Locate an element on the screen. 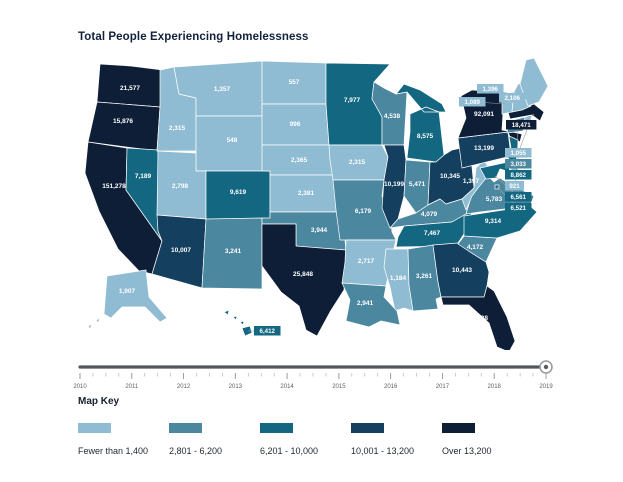 The image size is (623, 482). state-chip-CT is located at coordinates (518, 164).